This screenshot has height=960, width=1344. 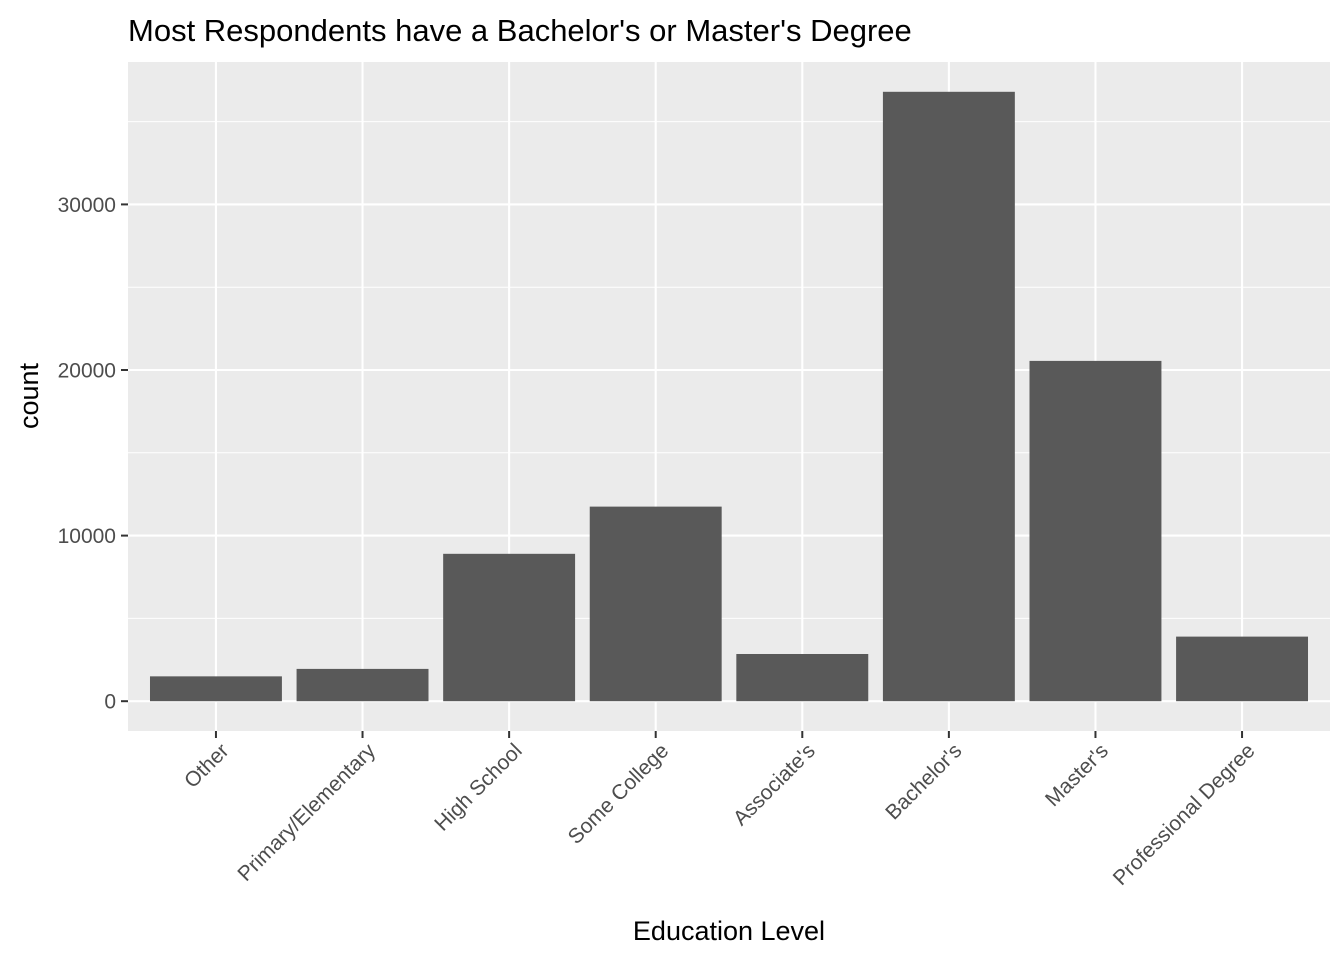 What do you see at coordinates (110, 702) in the screenshot?
I see `y-tick-label: 0` at bounding box center [110, 702].